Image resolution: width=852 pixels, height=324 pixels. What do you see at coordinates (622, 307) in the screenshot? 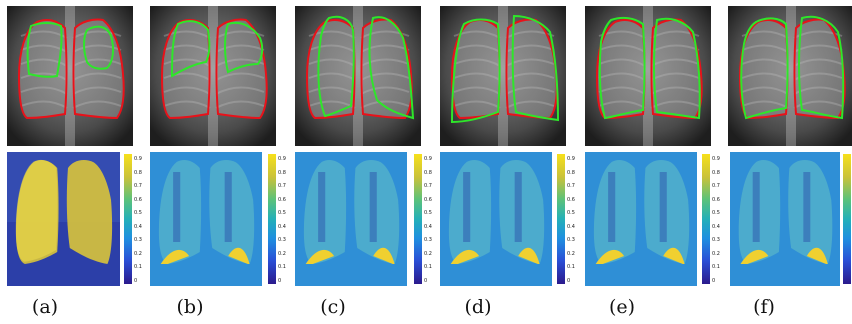
I see `panel-caption: (e)` at bounding box center [622, 307].